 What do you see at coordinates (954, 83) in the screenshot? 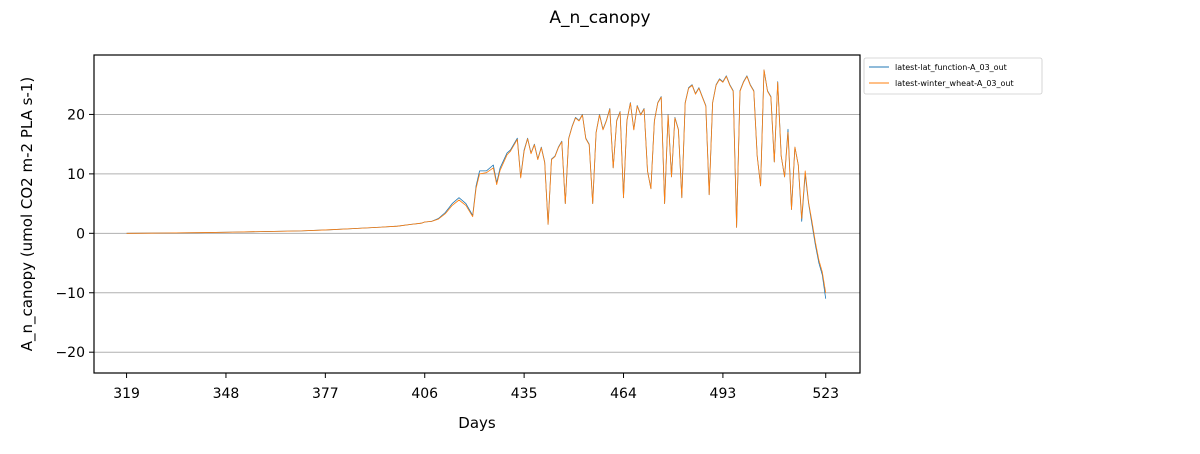
I see `legend-label: latest-winter_wheat-A_03_out` at bounding box center [954, 83].